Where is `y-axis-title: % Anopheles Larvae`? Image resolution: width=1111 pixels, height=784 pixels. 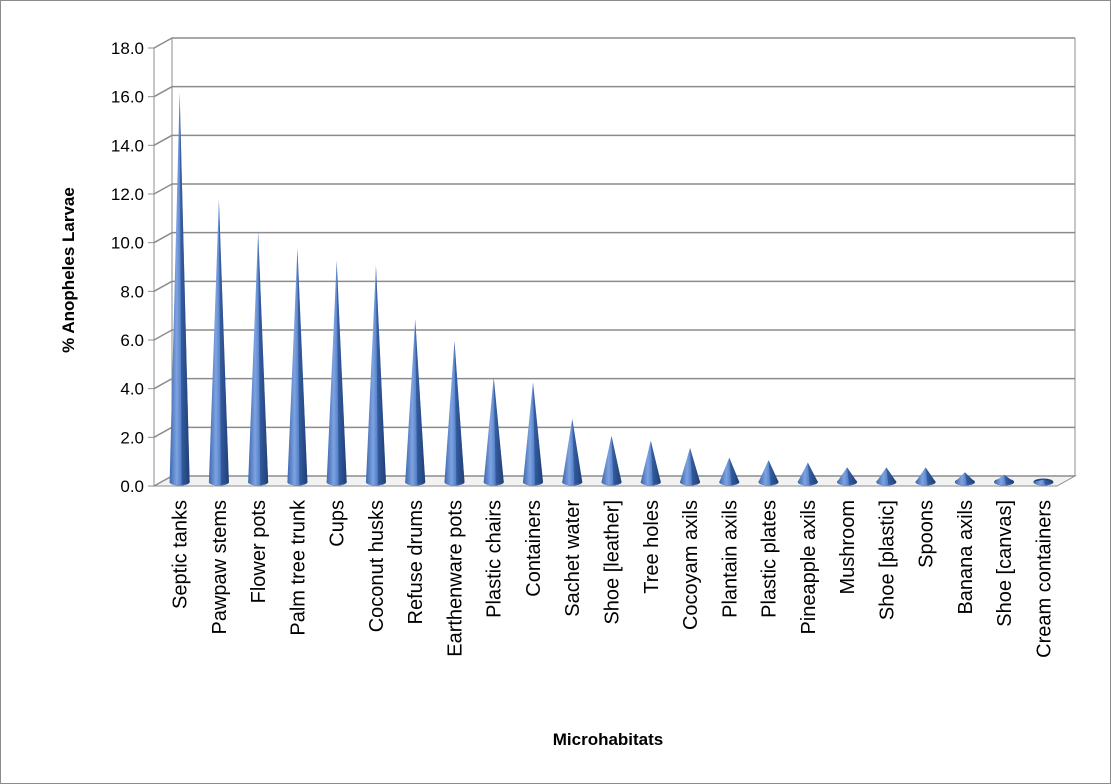
y-axis-title: % Anopheles Larvae is located at coordinates (68, 270).